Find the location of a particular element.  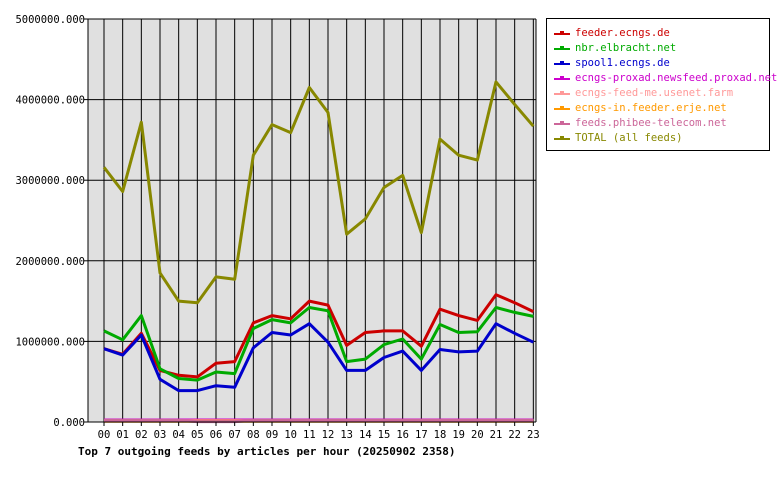

y-tick-label: 1000000.000 is located at coordinates (50, 342).